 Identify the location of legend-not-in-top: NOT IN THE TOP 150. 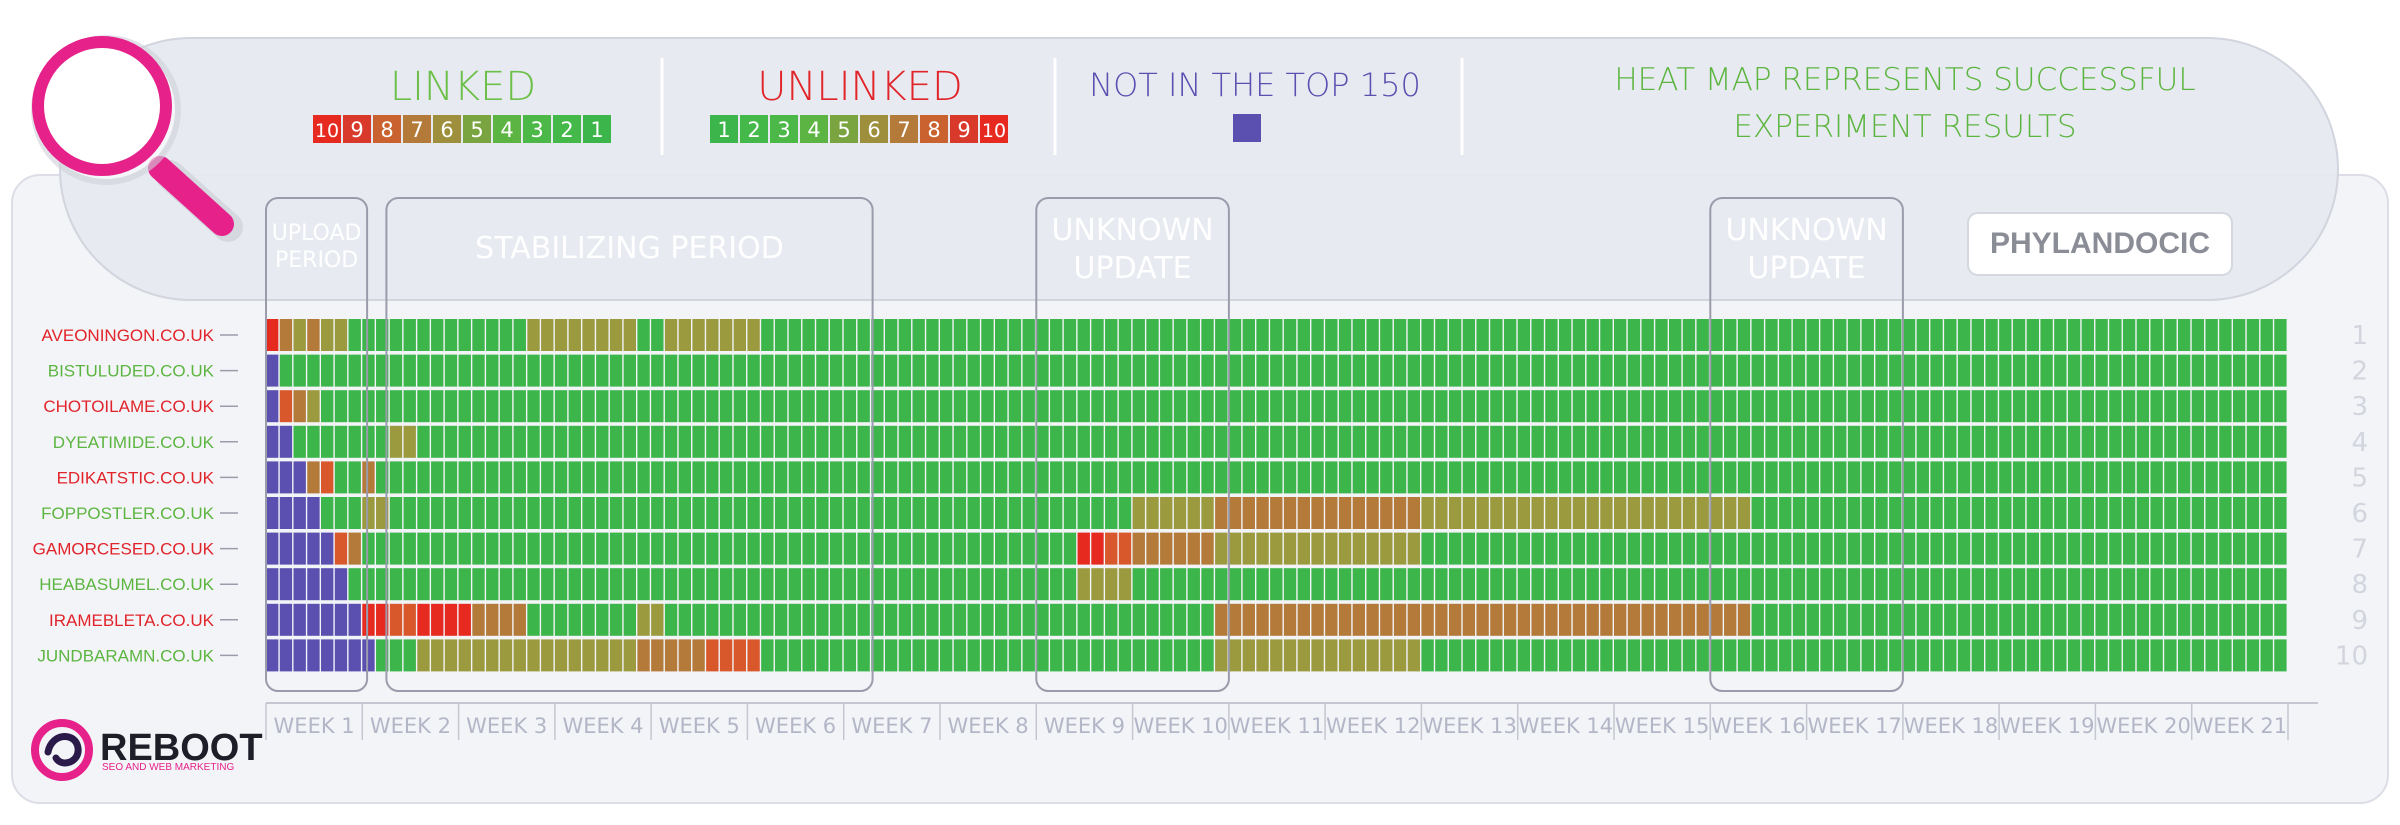
(1255, 104).